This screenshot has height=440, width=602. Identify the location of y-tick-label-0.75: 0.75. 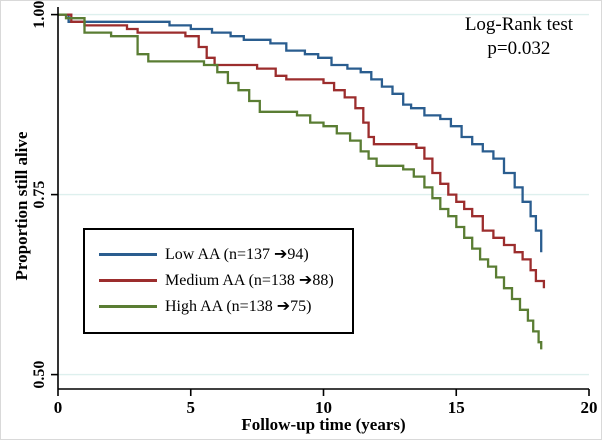
(39, 195).